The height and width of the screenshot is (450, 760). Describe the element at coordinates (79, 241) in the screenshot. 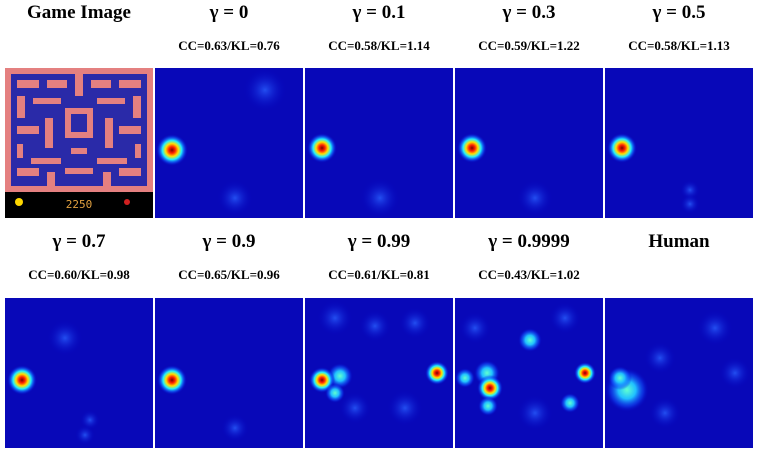

I see `panel-title: γ = 0.7` at that location.